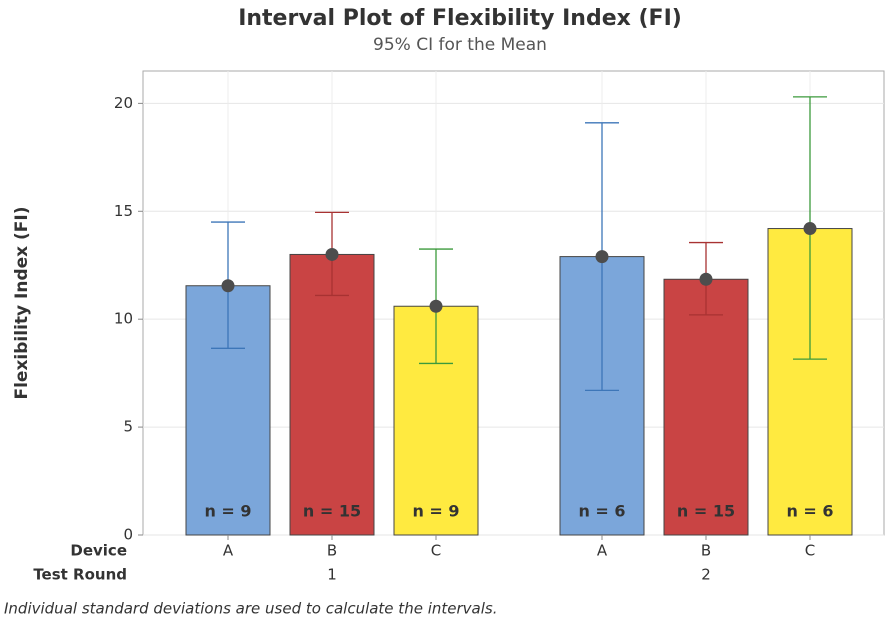  What do you see at coordinates (128, 427) in the screenshot?
I see `y-tick-label: 5` at bounding box center [128, 427].